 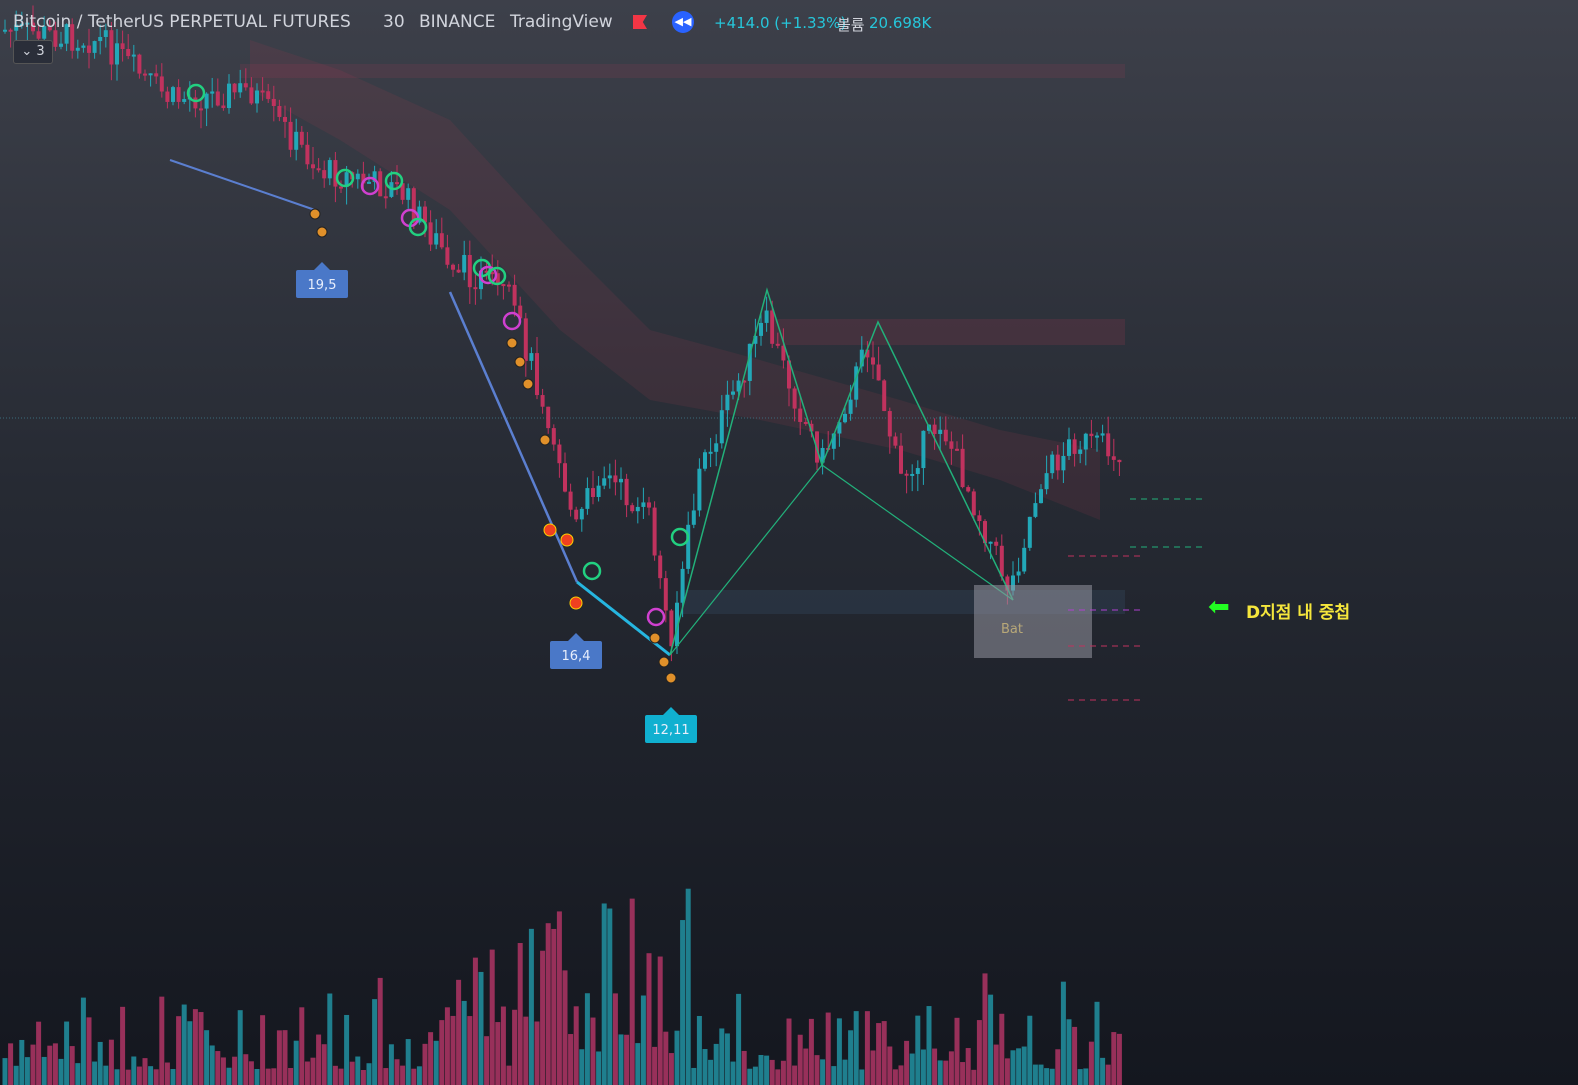 I want to click on replay-button: ◀◀, so click(x=683, y=22).